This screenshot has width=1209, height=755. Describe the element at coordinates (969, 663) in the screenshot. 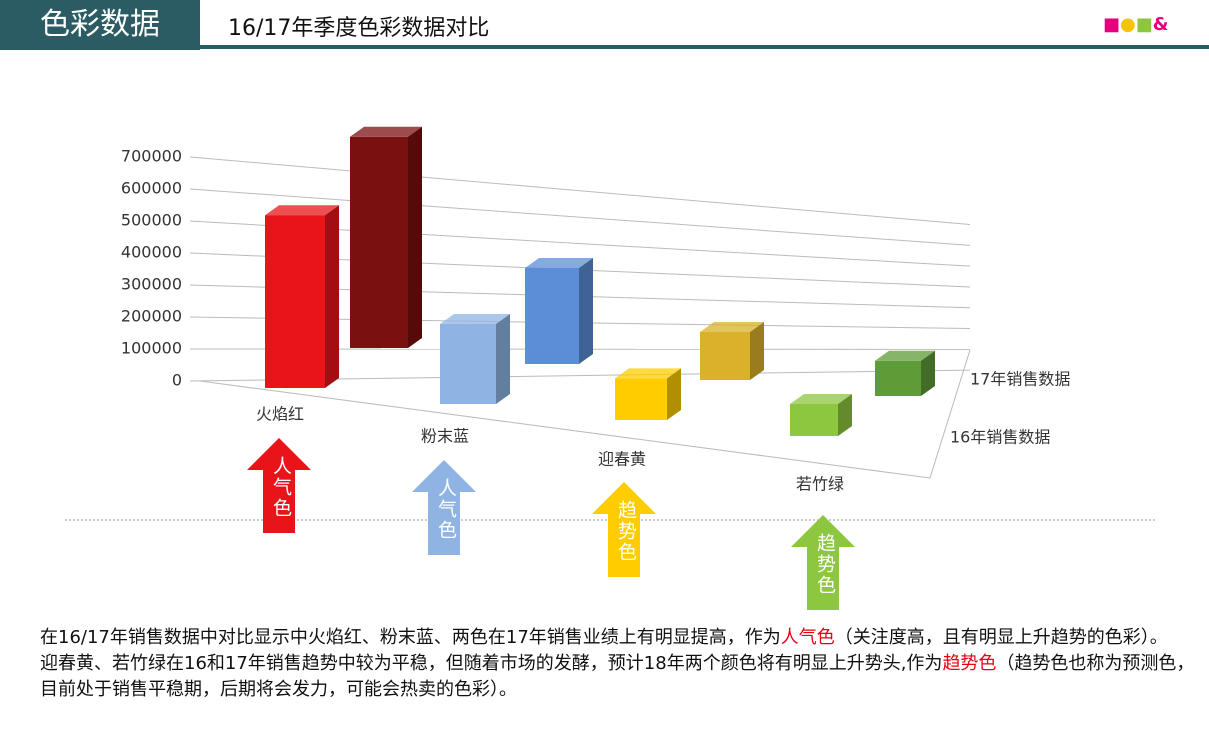

I see `note-highlight: 趋势色` at that location.